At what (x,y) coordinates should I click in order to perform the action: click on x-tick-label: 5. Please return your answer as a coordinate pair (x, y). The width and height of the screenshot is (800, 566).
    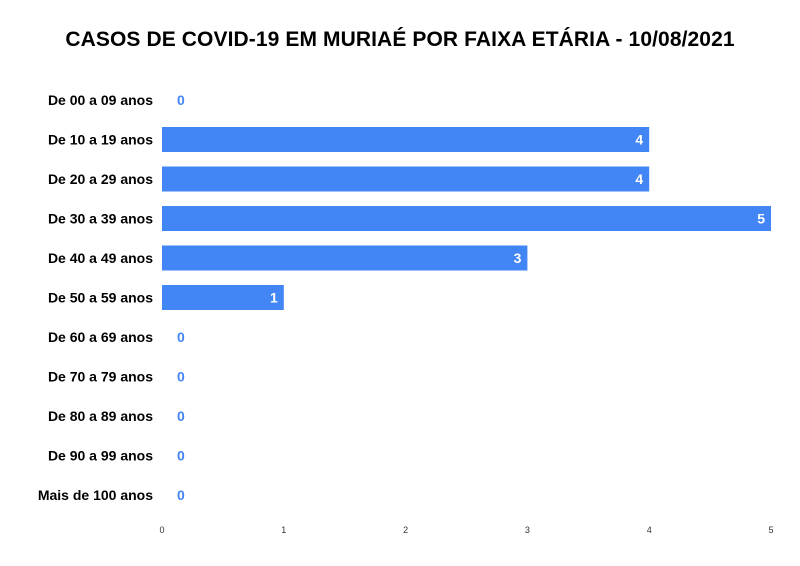
    Looking at the image, I should click on (770, 530).